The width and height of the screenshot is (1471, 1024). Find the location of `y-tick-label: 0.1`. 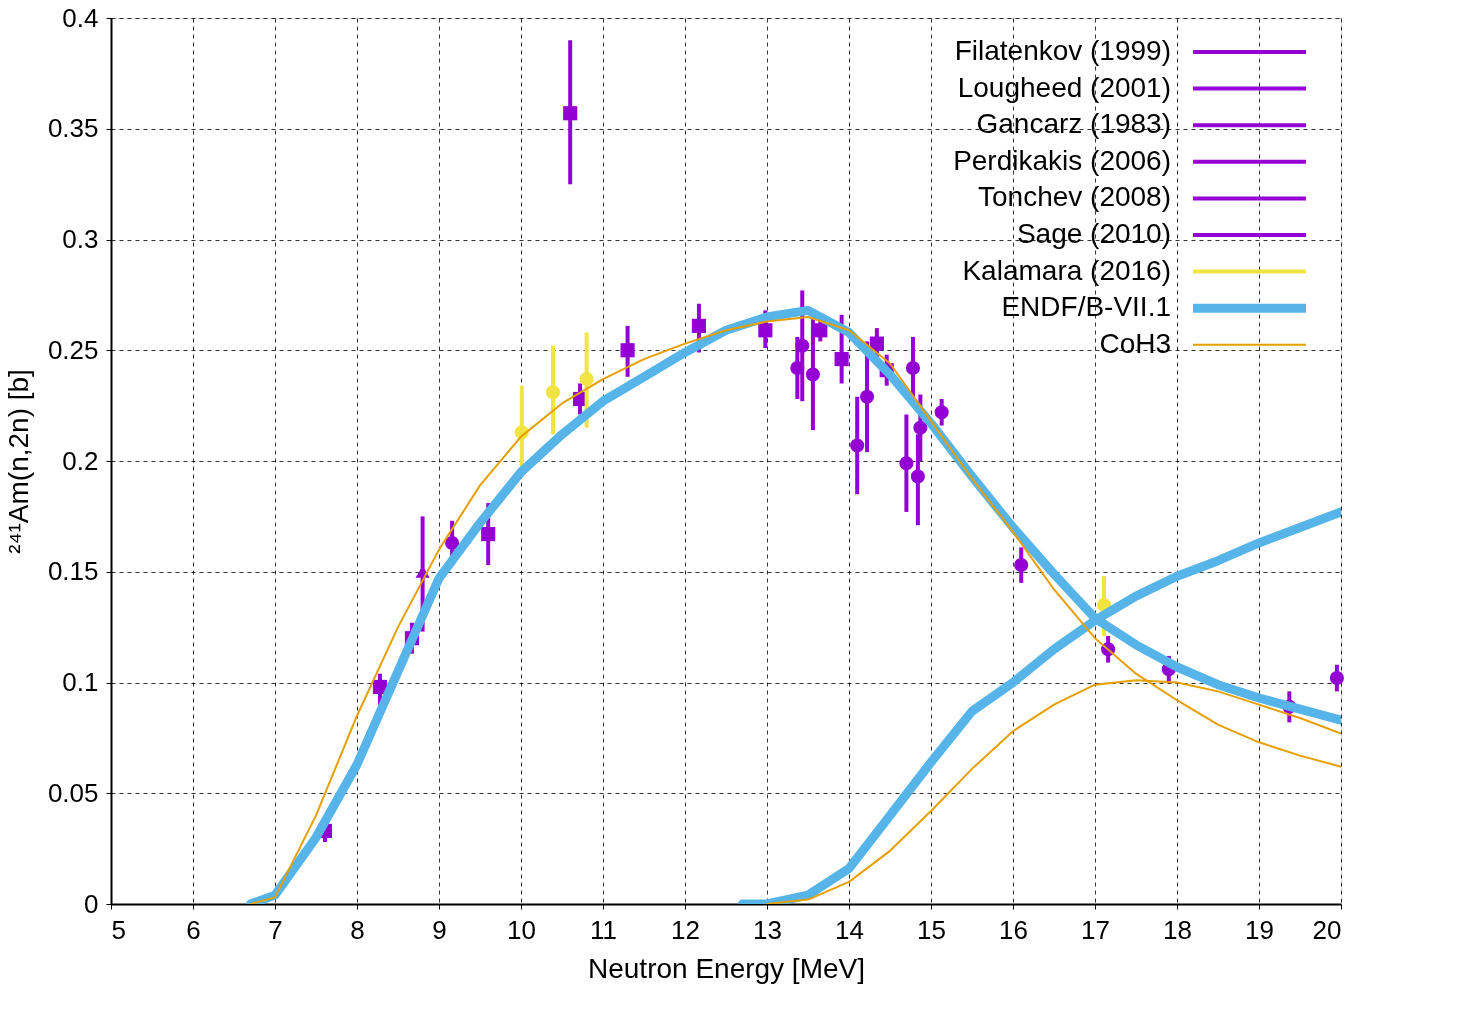

y-tick-label: 0.1 is located at coordinates (80, 682).